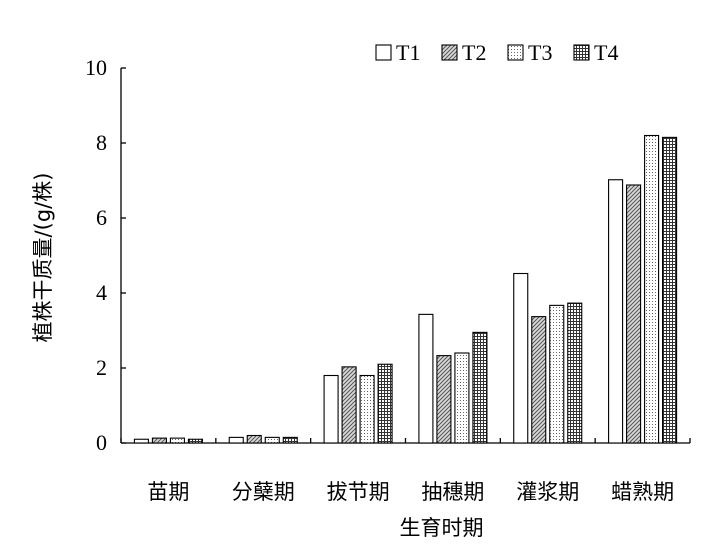 This screenshot has height=549, width=715. What do you see at coordinates (96, 67) in the screenshot?
I see `y-tick-label: 10` at bounding box center [96, 67].